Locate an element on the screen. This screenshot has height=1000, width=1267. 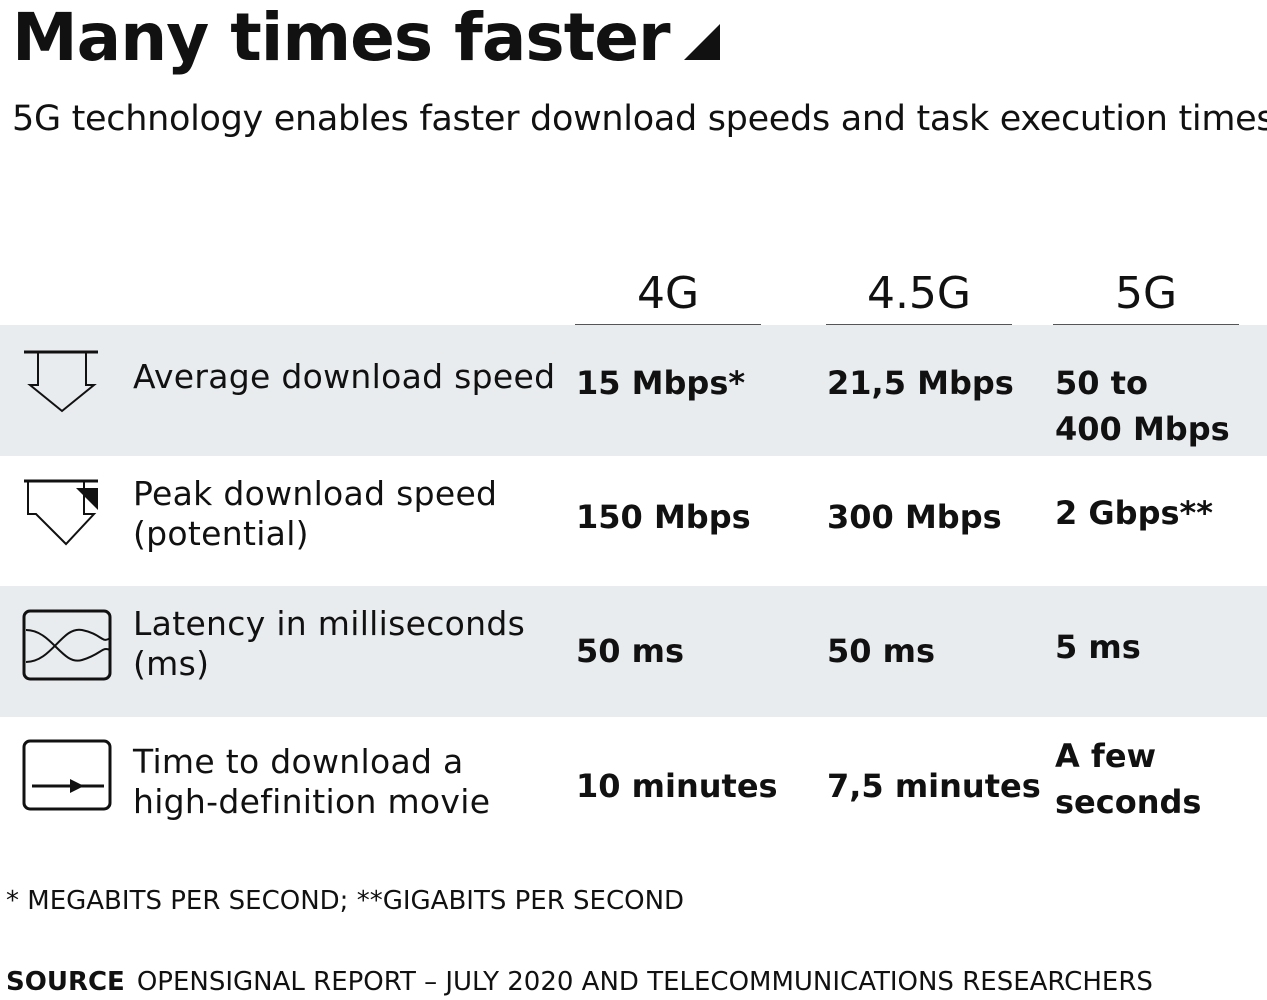
row-label: Latency in milliseconds (ms) is located at coordinates (329, 643).